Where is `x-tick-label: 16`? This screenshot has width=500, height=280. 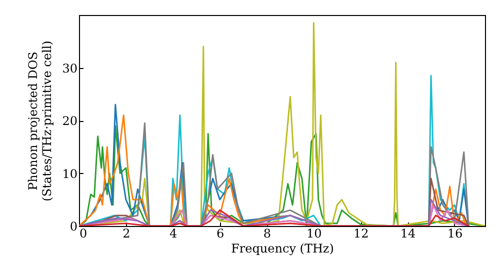 x-tick-label: 16 is located at coordinates (455, 233).